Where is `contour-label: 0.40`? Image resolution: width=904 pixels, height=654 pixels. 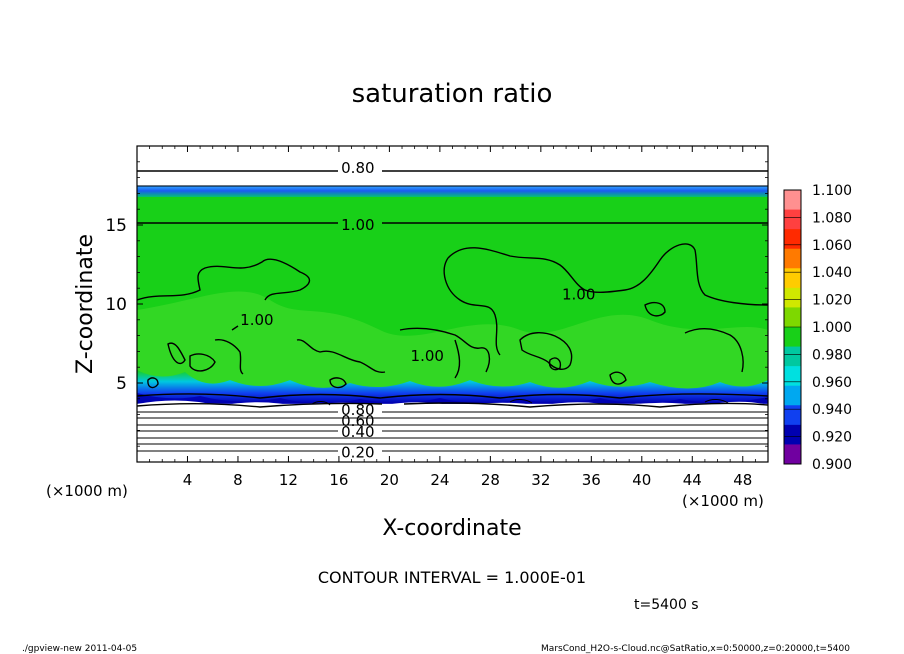 contour-label: 0.40 is located at coordinates (357, 432).